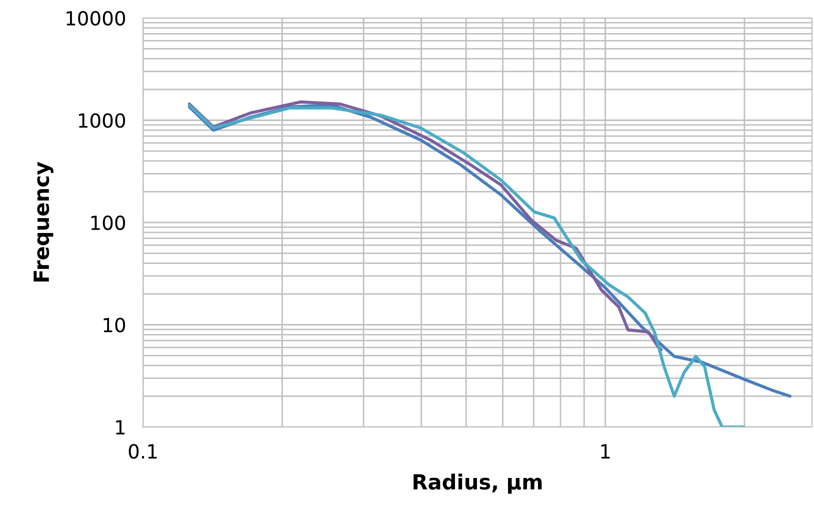  What do you see at coordinates (478, 484) in the screenshot?
I see `x-axis-title: Radius, µm` at bounding box center [478, 484].